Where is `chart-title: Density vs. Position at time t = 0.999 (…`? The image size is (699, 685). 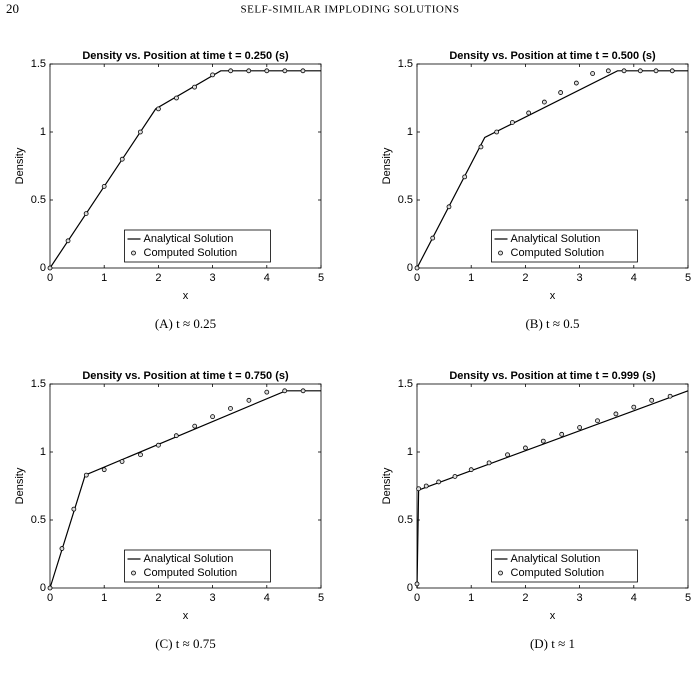 chart-title: Density vs. Position at time t = 0.999 (… is located at coordinates (552, 376).